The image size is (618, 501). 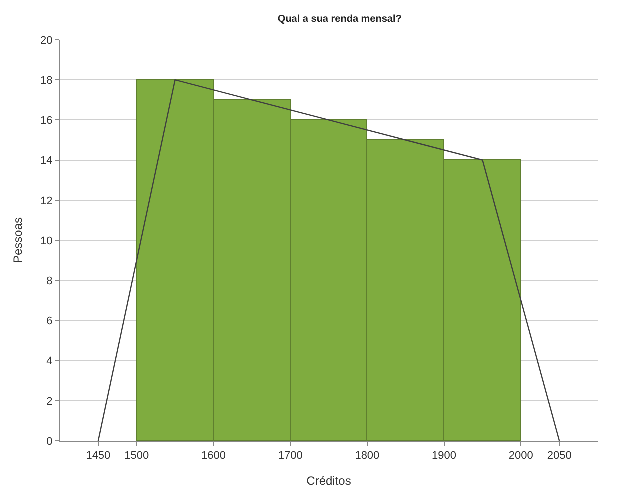 I want to click on x-tick-label: 1800, so click(x=367, y=456).